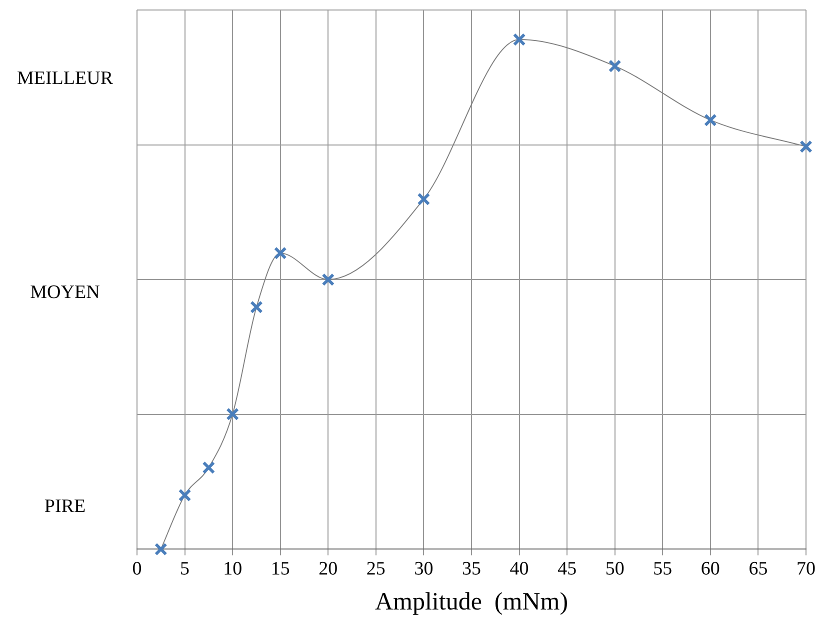 The width and height of the screenshot is (822, 628). Describe the element at coordinates (424, 569) in the screenshot. I see `x-tick-label: 30` at that location.